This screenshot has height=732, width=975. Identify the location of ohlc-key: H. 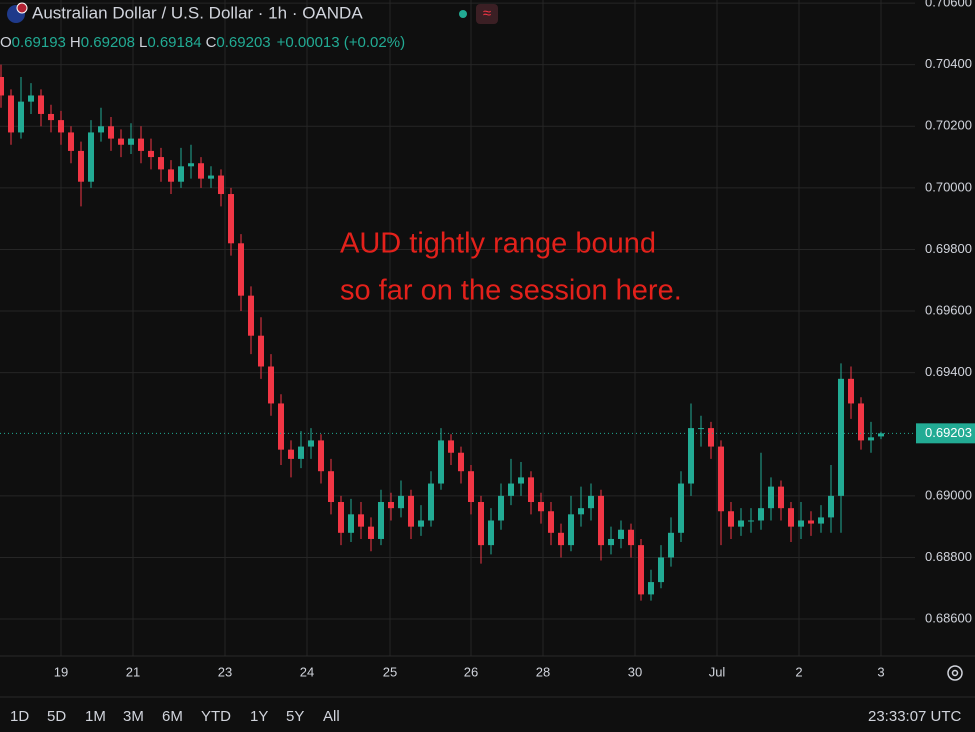
(75, 42).